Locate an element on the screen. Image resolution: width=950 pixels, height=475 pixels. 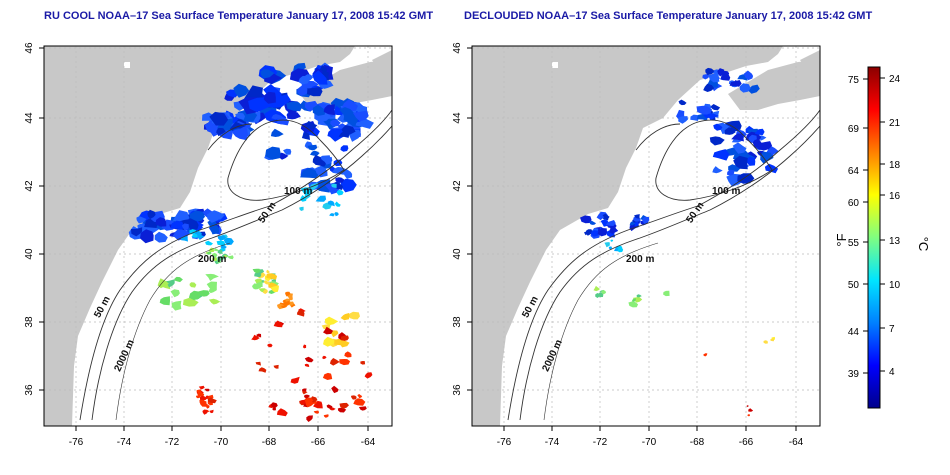
depth-label-100m: 100 m is located at coordinates (726, 191).